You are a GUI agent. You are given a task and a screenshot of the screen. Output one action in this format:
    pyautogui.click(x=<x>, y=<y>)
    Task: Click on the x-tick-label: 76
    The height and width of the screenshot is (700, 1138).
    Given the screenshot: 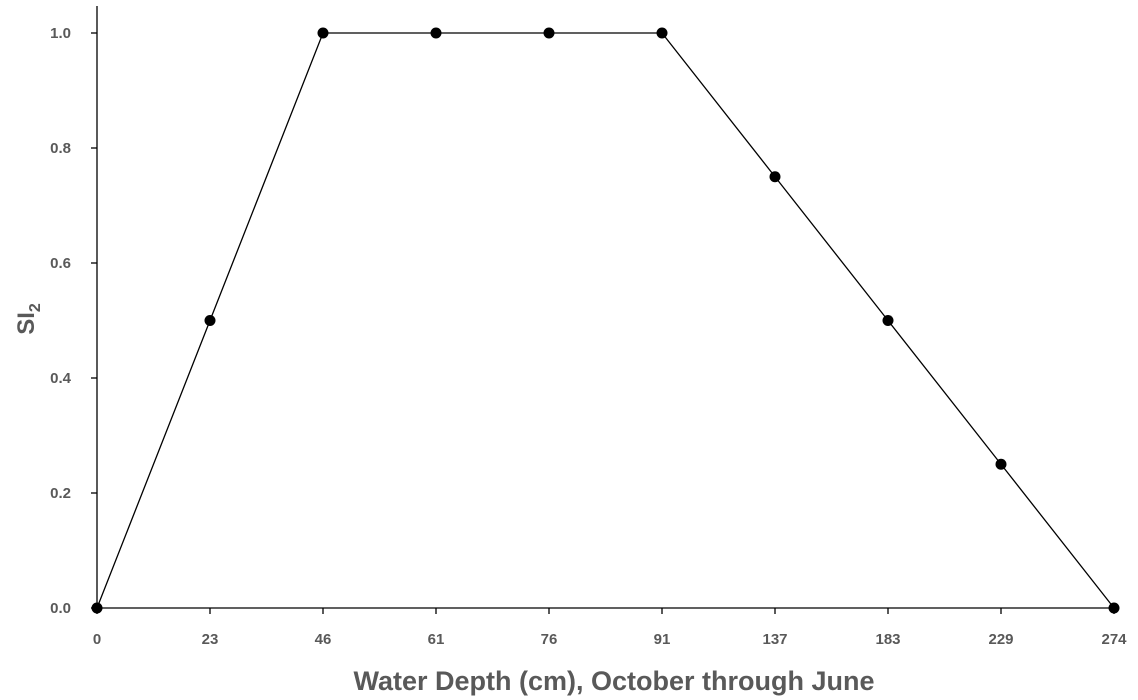 What is the action you would take?
    pyautogui.click(x=549, y=639)
    